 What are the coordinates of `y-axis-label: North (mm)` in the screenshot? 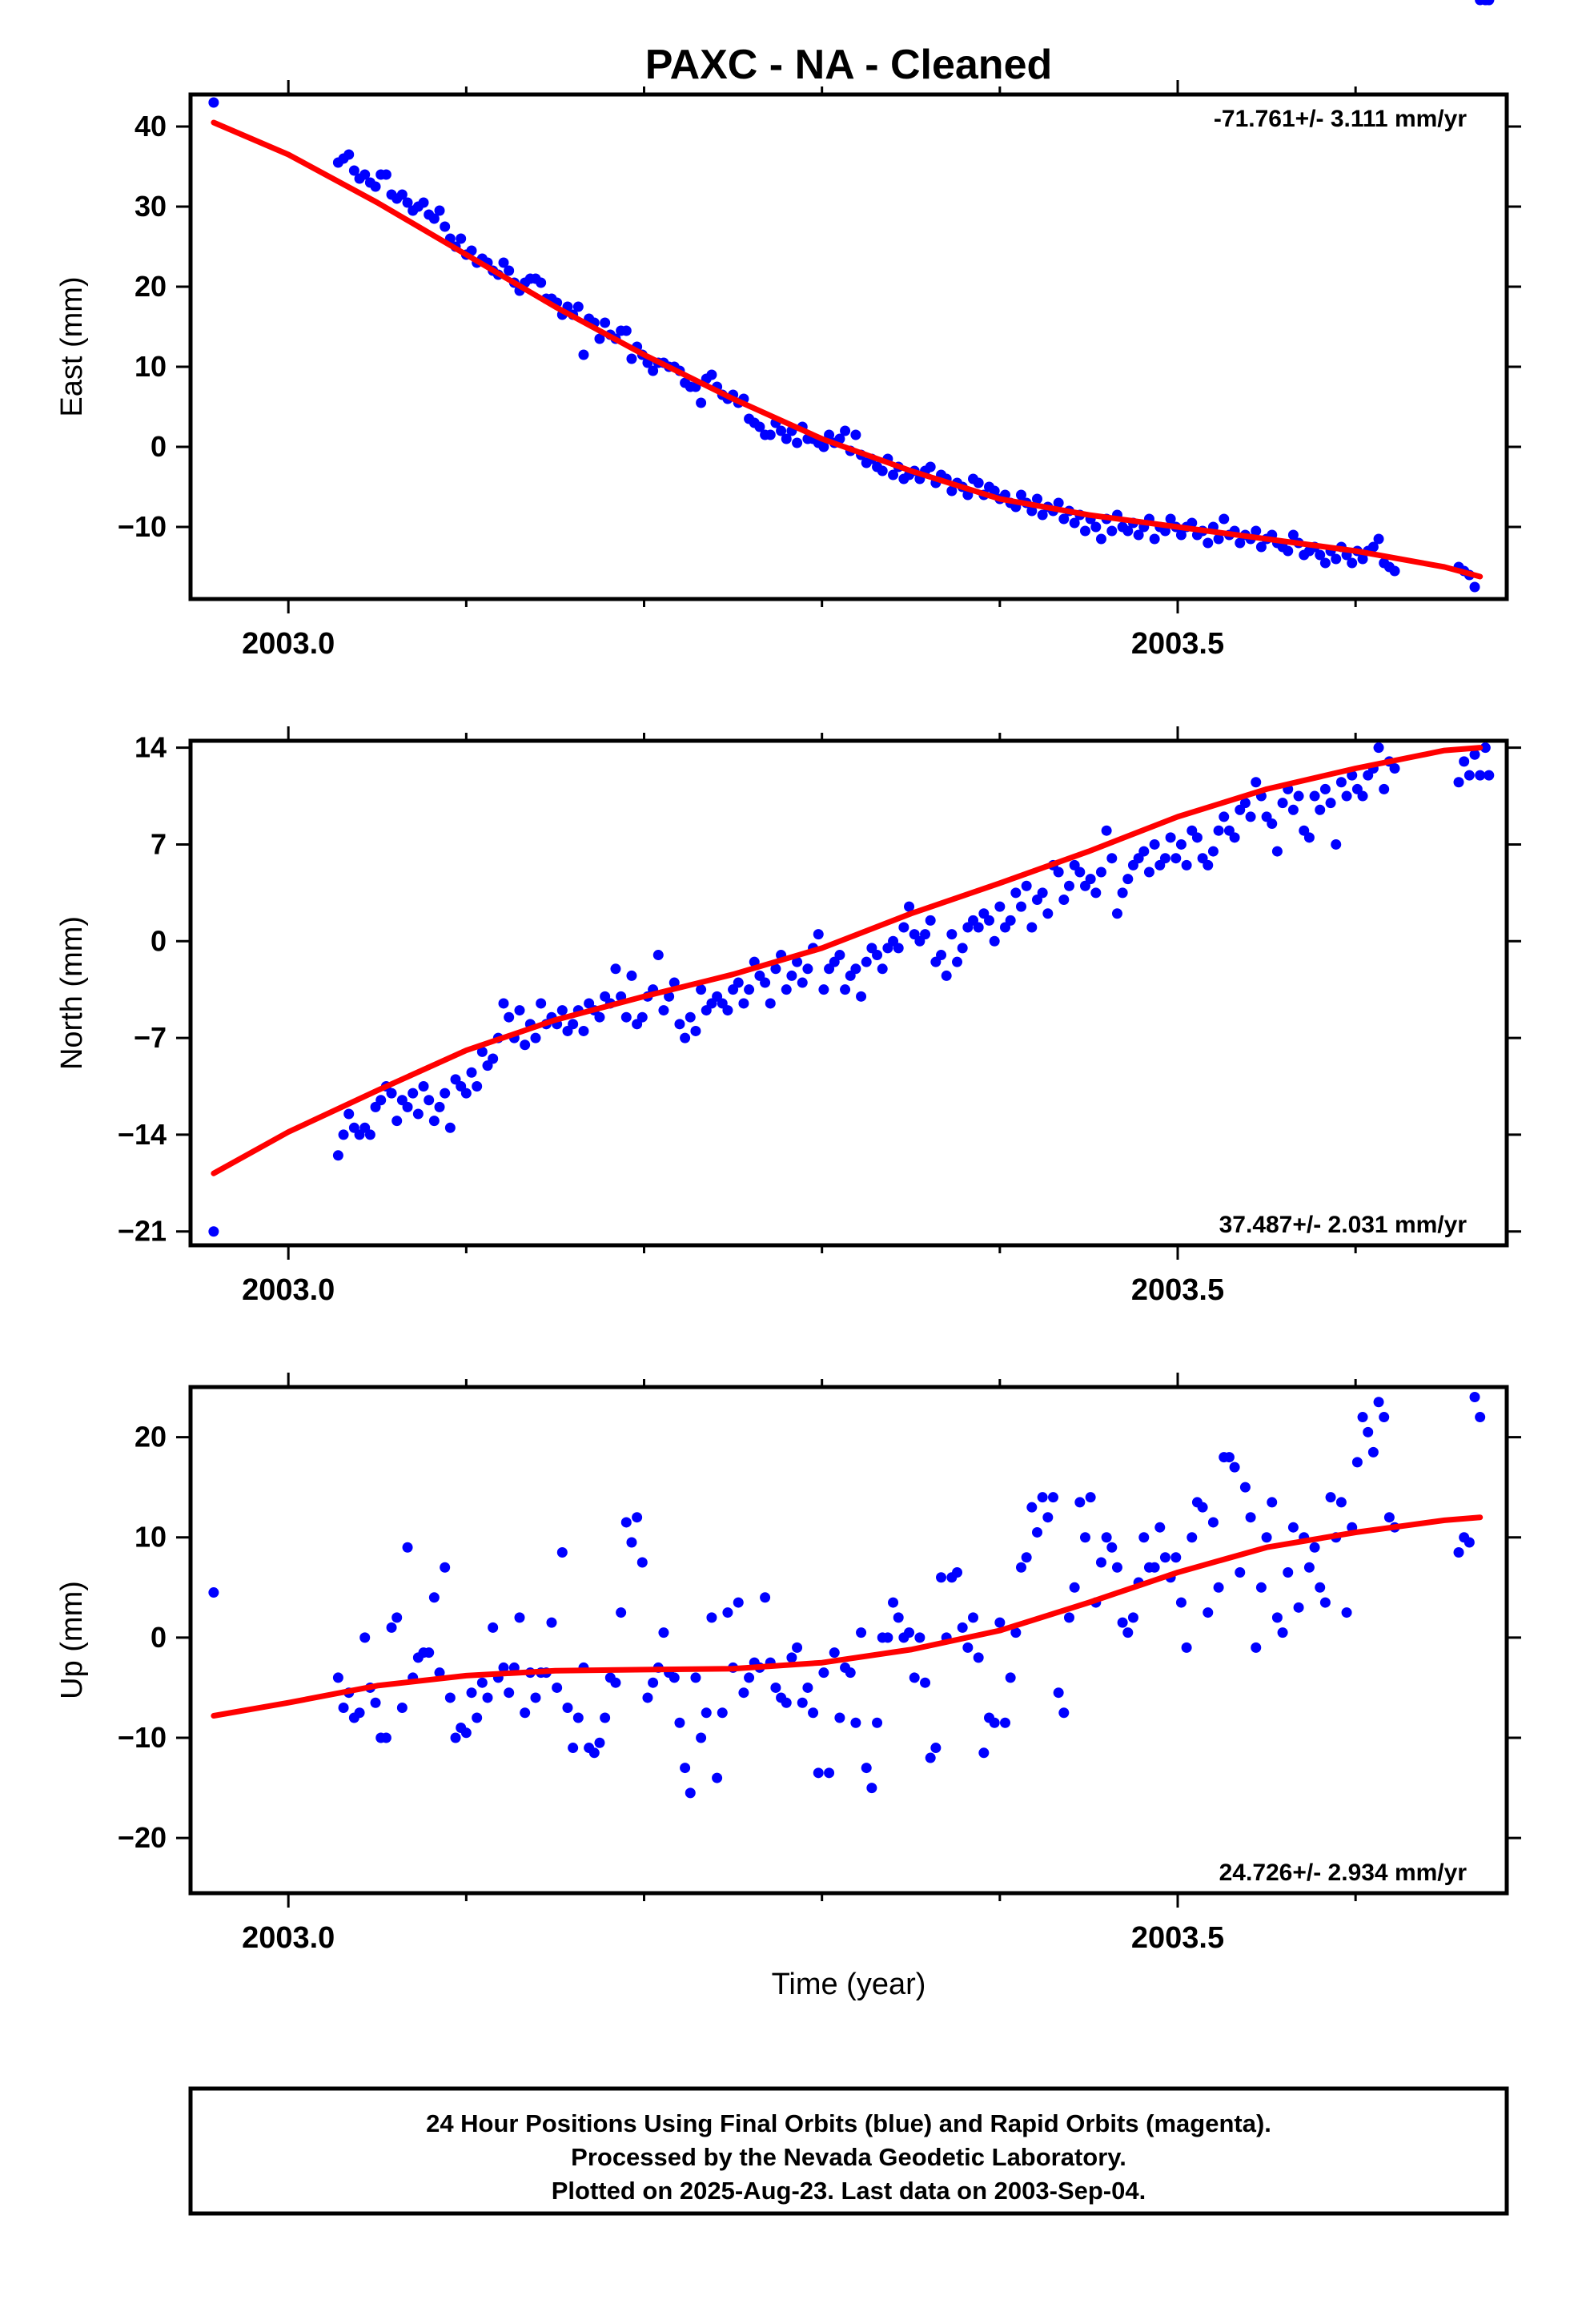 It's located at (72, 993).